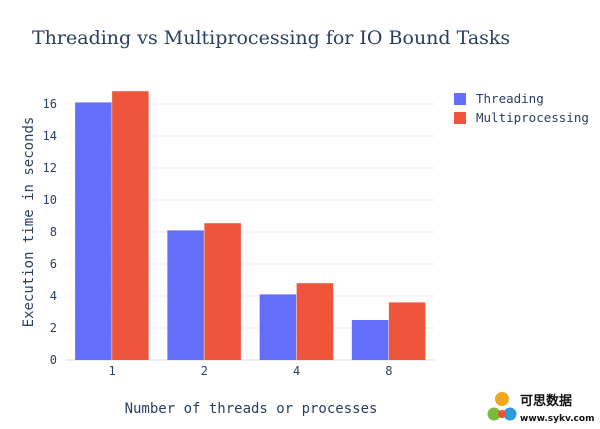 The image size is (600, 429). I want to click on y-tick-label: 2, so click(53, 328).